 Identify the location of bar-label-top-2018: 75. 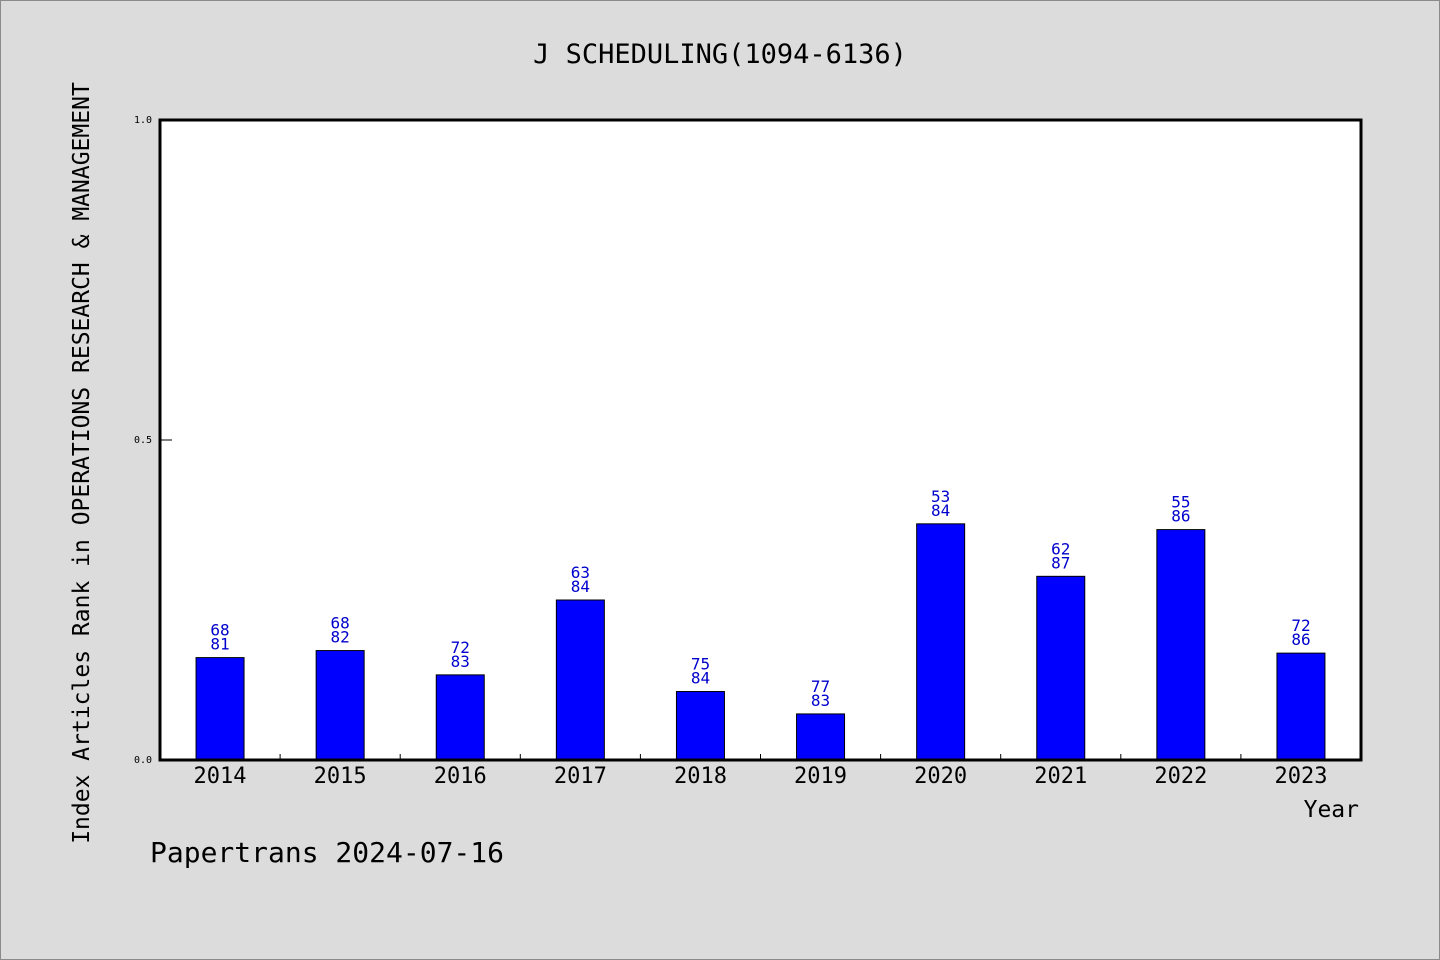
(700, 664).